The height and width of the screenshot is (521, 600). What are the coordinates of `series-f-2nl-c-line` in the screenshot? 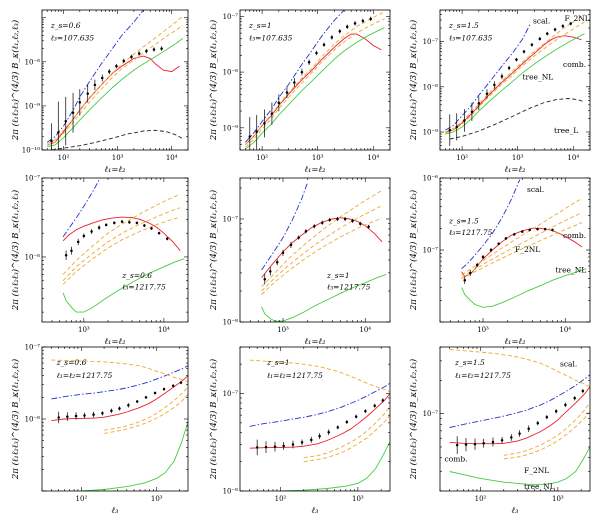 It's located at (546, 435).